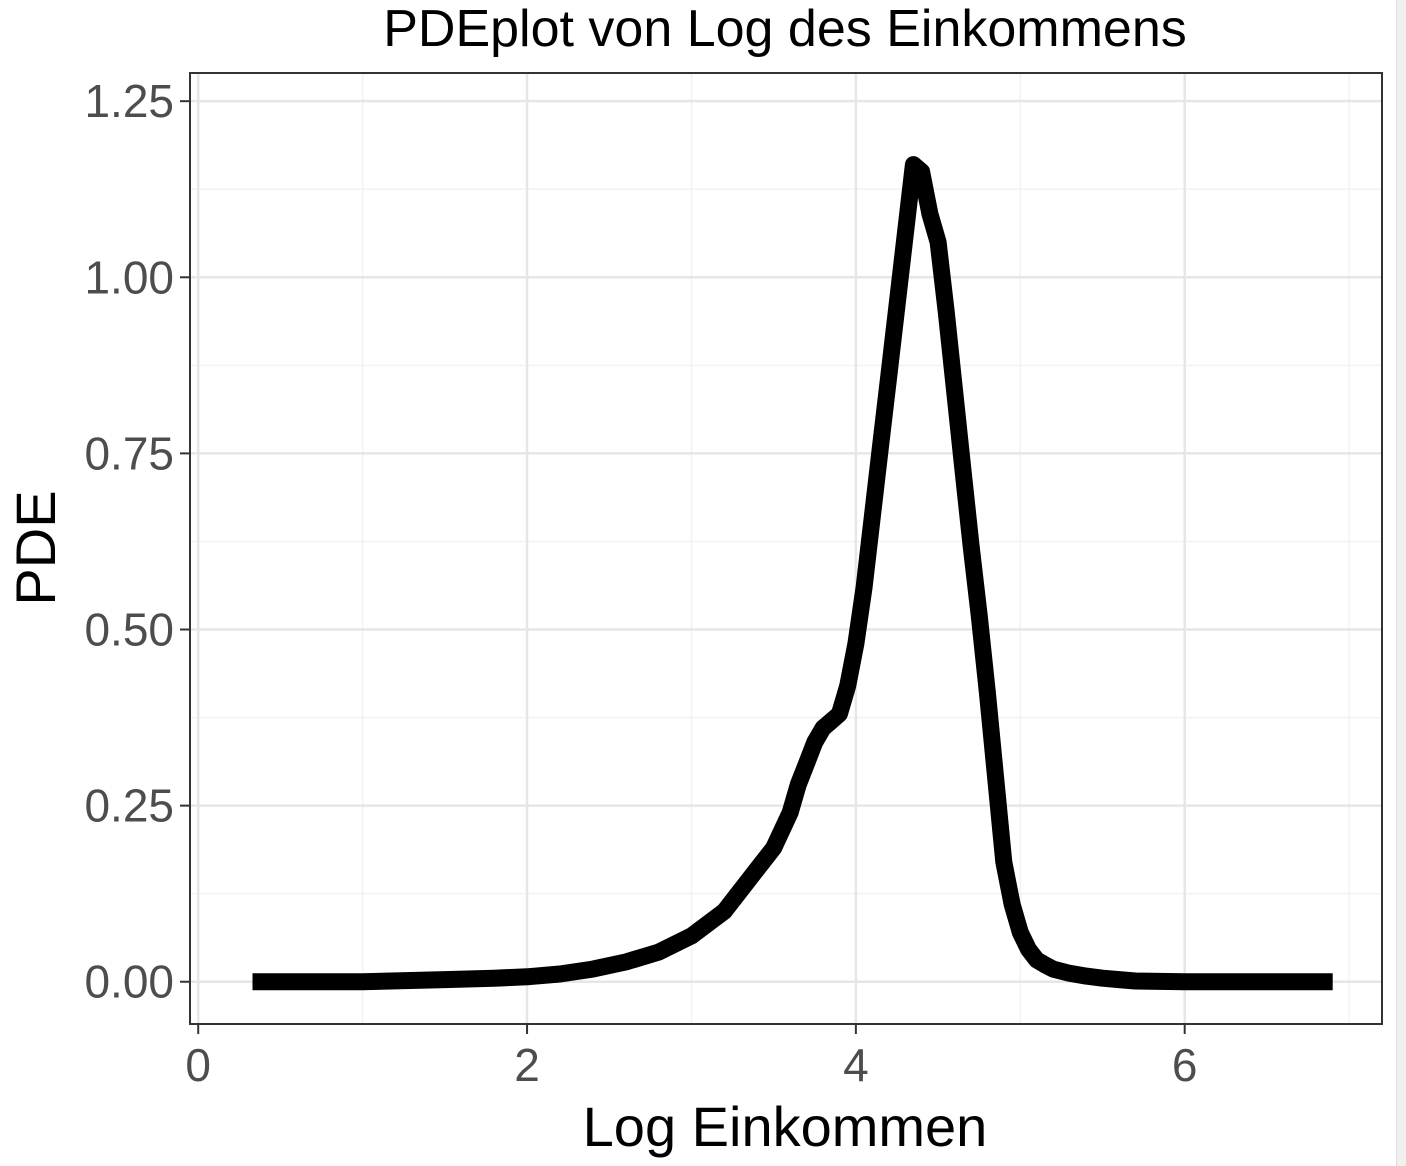 Image resolution: width=1406 pixels, height=1166 pixels. I want to click on y-axis-label: PDE, so click(35, 547).